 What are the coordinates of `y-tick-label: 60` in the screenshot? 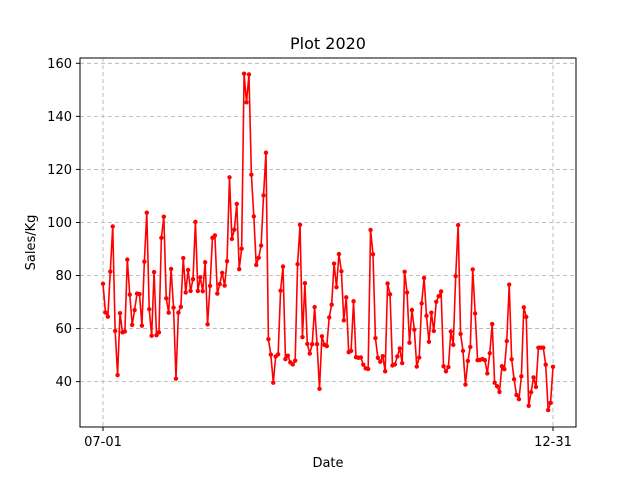 It's located at (63, 329).